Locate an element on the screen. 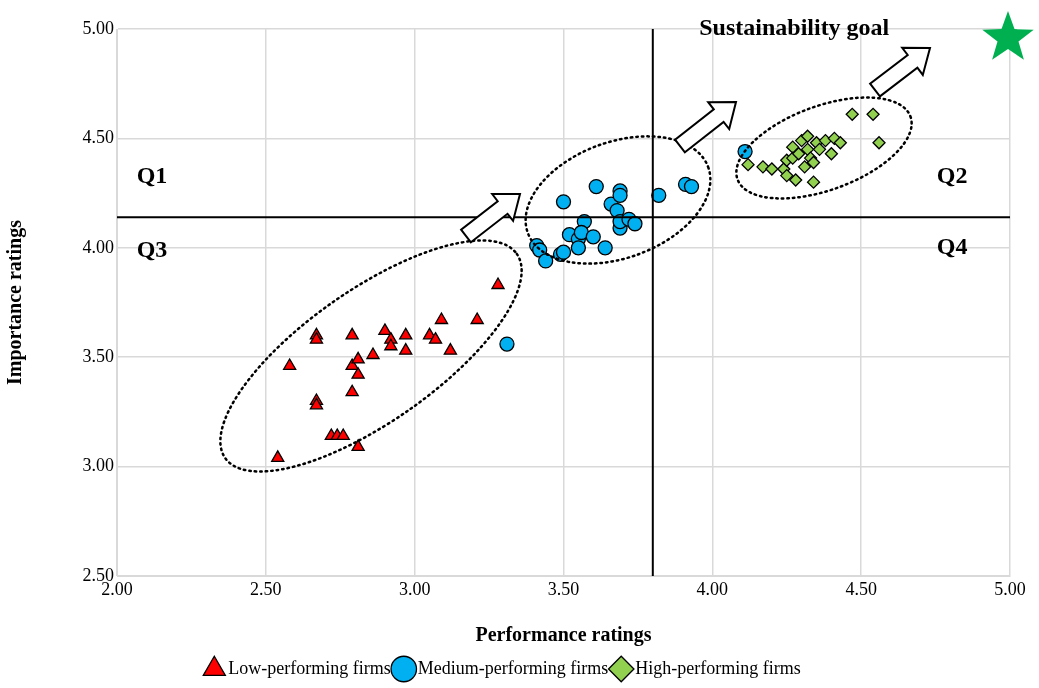 This screenshot has width=1039, height=688. legend-label: High-performing firms is located at coordinates (718, 667).